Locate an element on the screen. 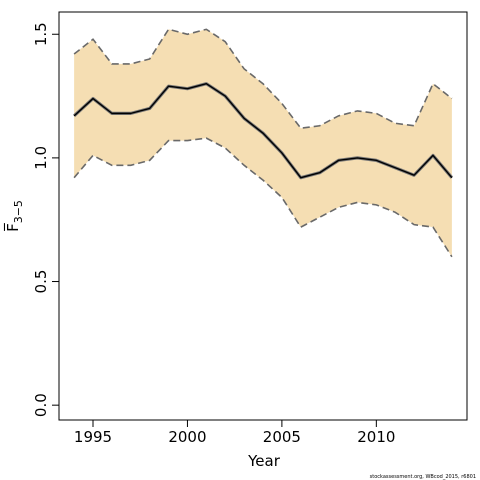 Image resolution: width=480 pixels, height=480 pixels. x-axis-title: Year is located at coordinates (264, 461).